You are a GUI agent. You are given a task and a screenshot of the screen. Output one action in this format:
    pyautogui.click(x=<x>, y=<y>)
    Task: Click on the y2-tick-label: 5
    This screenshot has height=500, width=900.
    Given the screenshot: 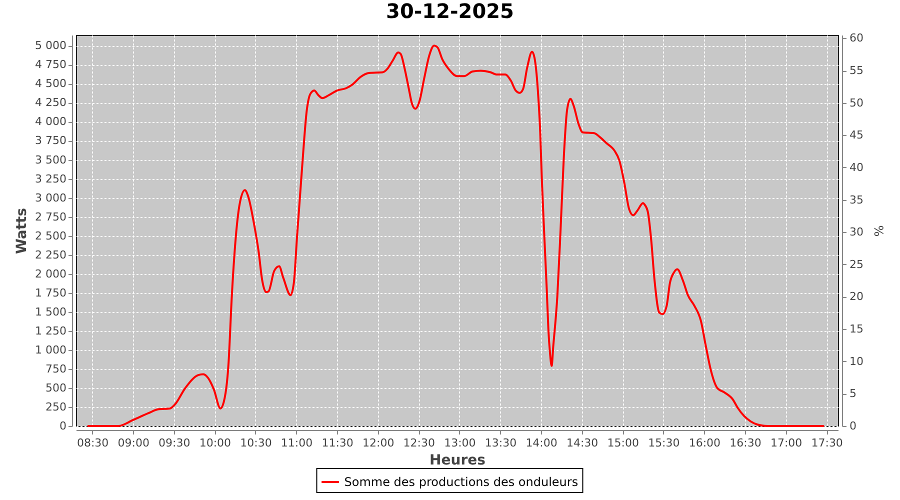 What is the action you would take?
    pyautogui.click(x=853, y=393)
    